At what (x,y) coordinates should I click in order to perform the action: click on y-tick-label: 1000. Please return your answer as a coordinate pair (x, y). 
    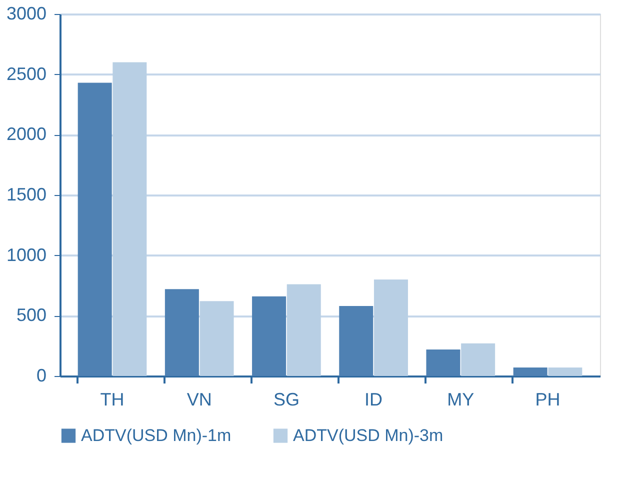
    Looking at the image, I should click on (26, 254).